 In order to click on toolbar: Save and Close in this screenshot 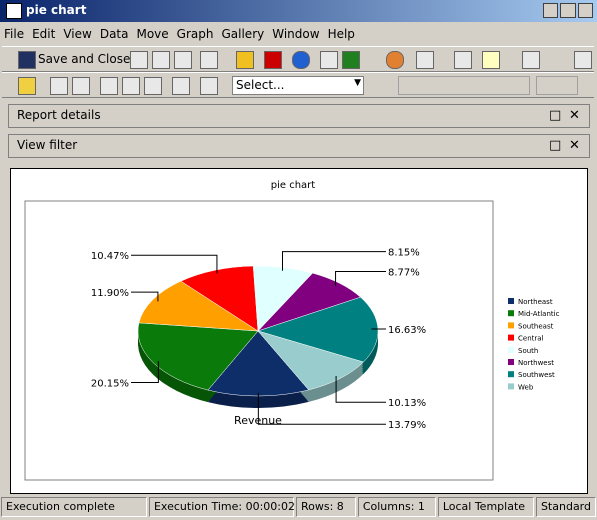, I will do `click(298, 59)`.